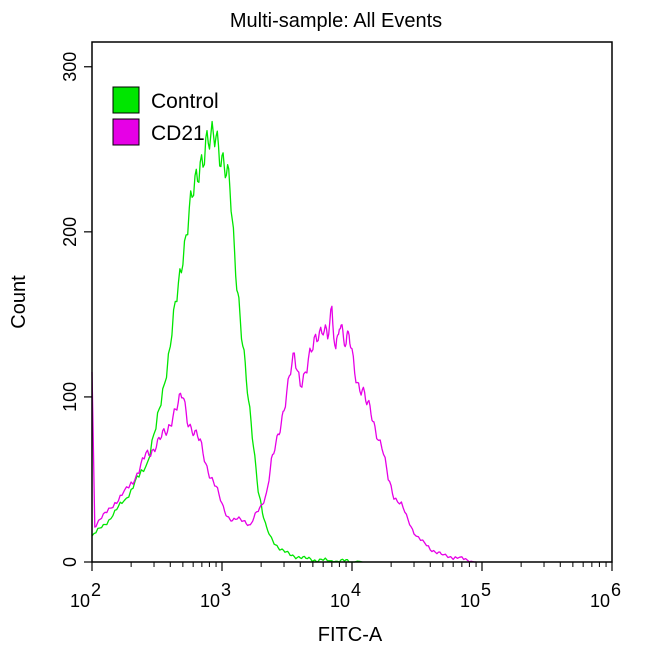  Describe the element at coordinates (70, 232) in the screenshot. I see `y-tick-label: 200` at that location.